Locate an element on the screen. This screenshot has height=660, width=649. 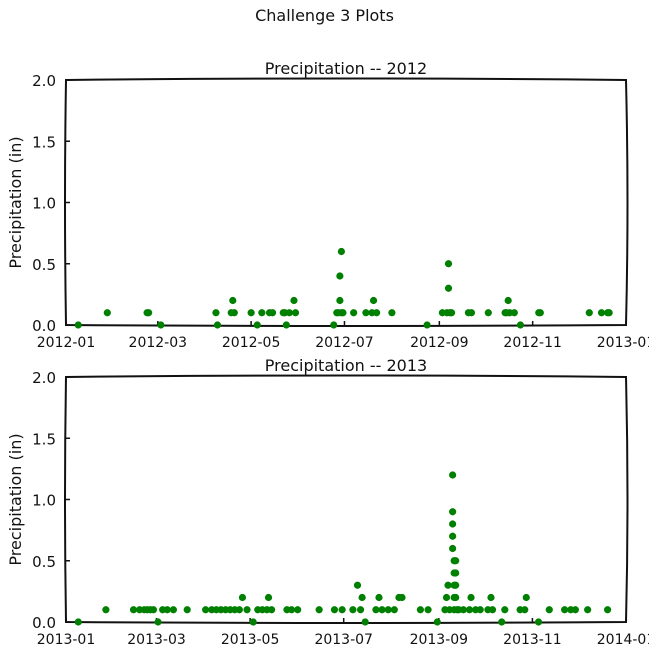
x-tick-label: 2014-01 is located at coordinates (623, 640).